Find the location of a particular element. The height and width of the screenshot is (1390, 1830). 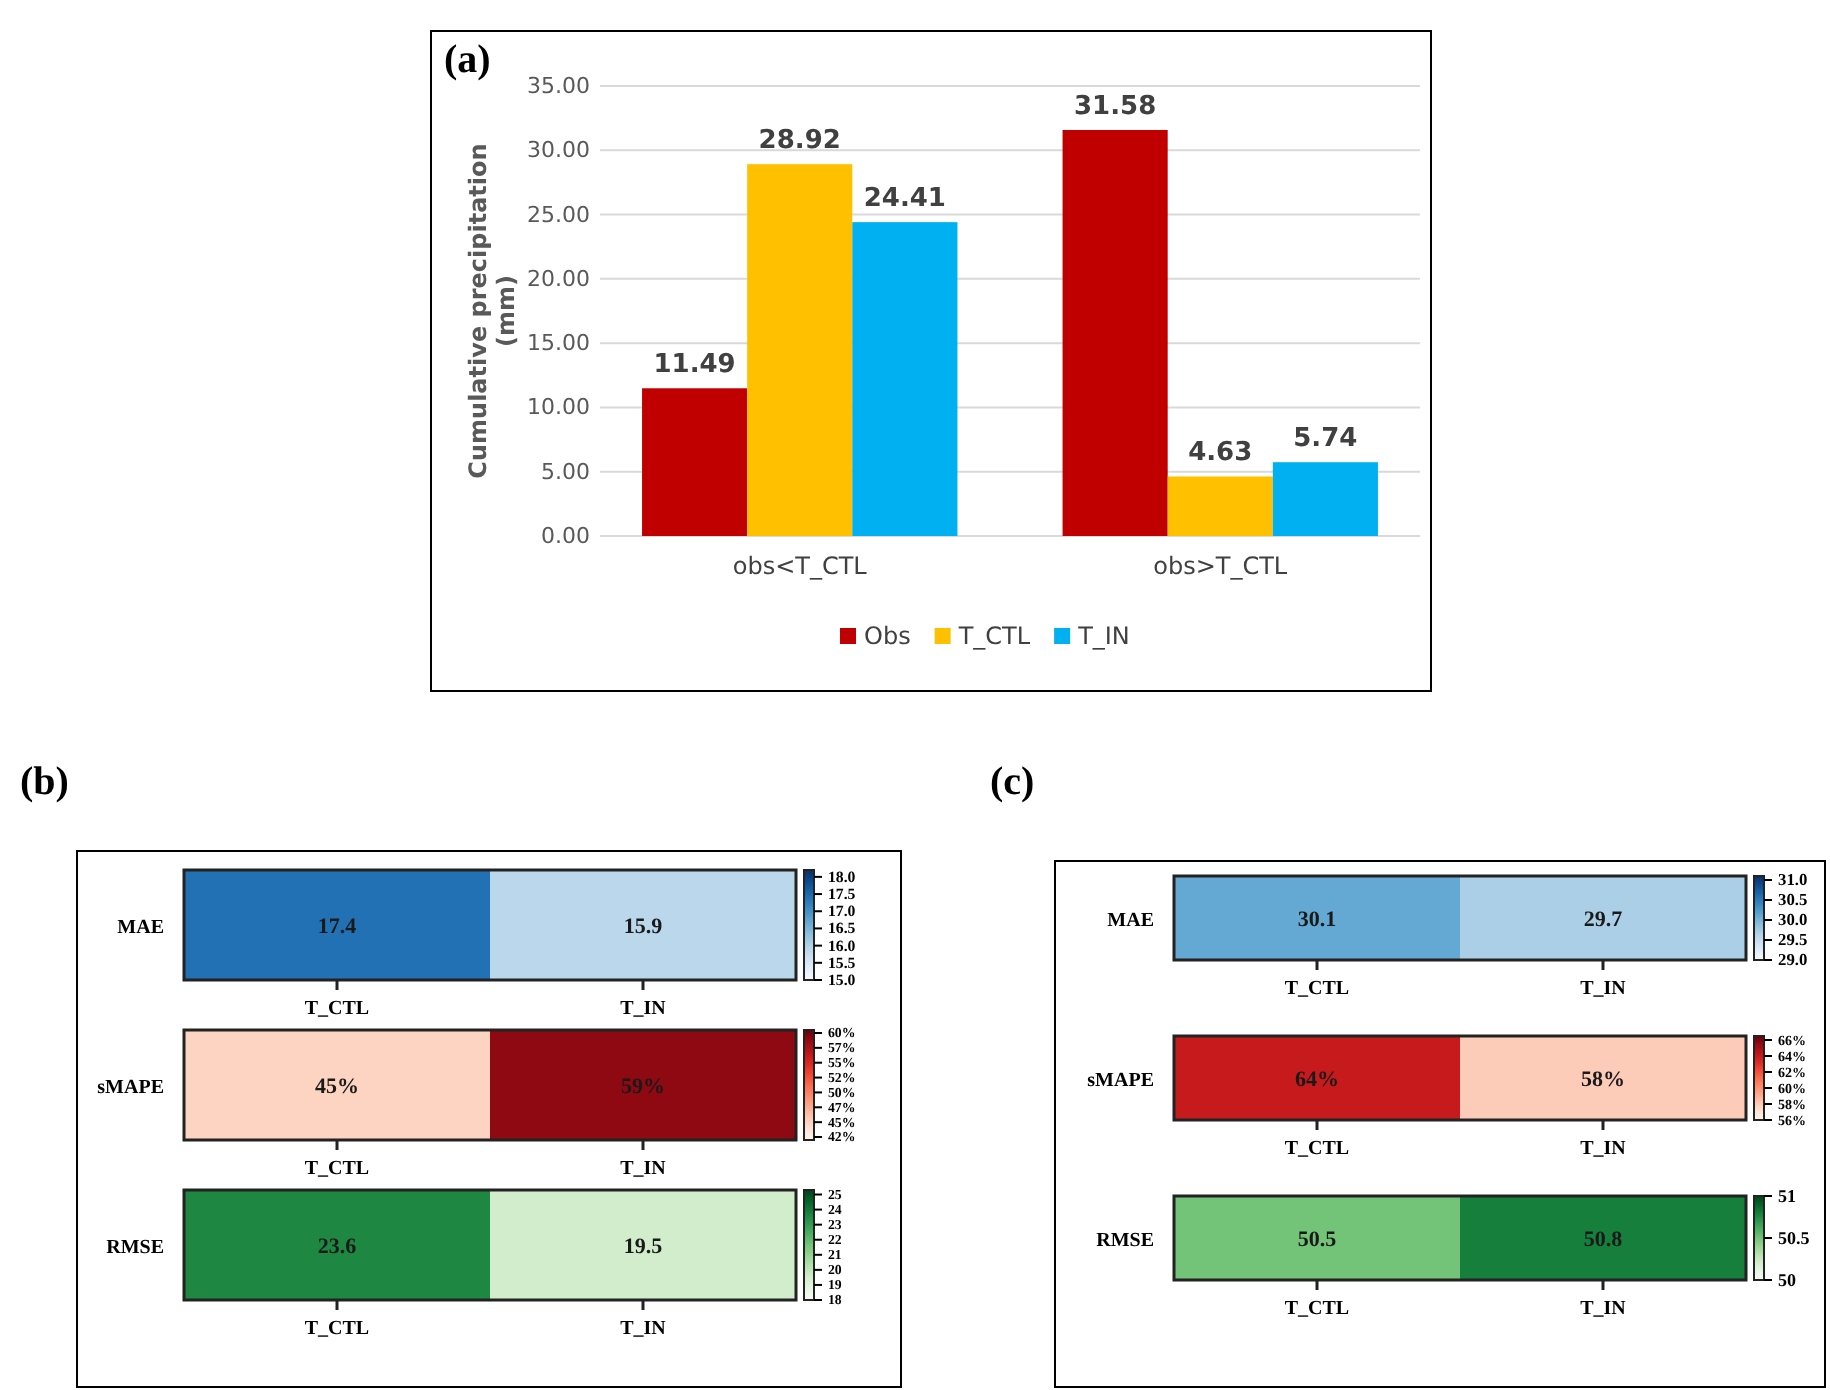

x-tick-label: obs>T_CTL is located at coordinates (1220, 566).